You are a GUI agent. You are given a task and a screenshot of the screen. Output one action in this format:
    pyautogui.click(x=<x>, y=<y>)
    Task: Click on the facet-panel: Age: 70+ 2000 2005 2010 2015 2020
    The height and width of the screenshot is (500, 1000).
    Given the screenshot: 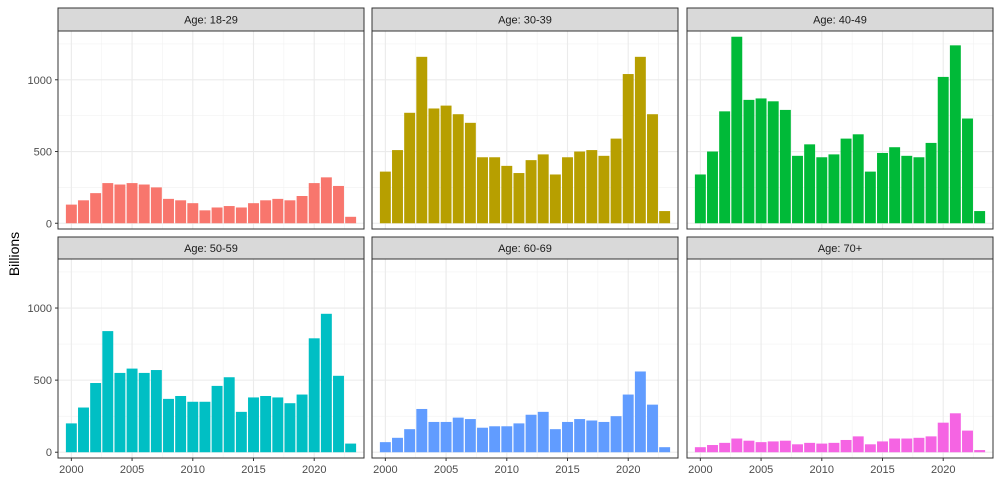 What is the action you would take?
    pyautogui.click(x=840, y=356)
    